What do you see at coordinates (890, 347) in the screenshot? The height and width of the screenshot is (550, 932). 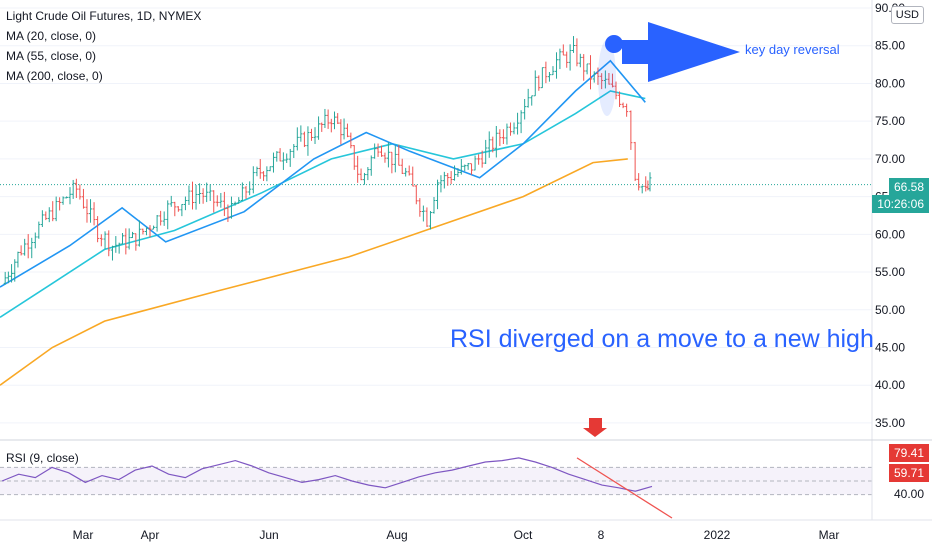 I see `price-tick-label: 45.00` at bounding box center [890, 347].